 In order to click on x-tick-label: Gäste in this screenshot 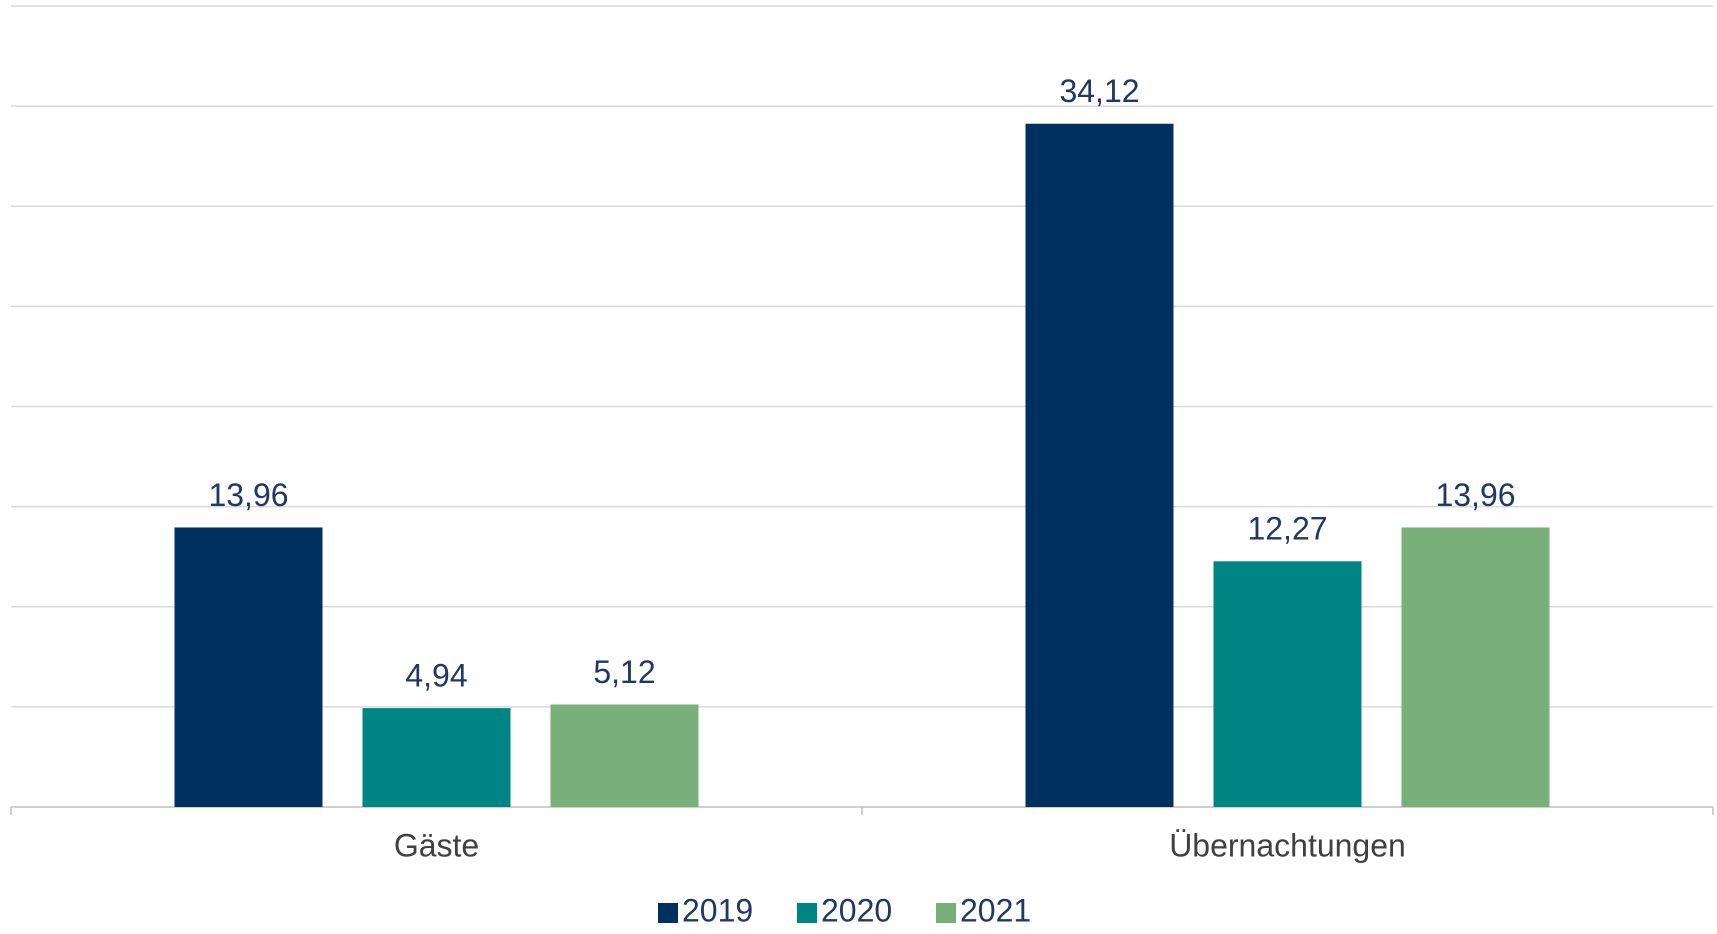, I will do `click(436, 845)`.